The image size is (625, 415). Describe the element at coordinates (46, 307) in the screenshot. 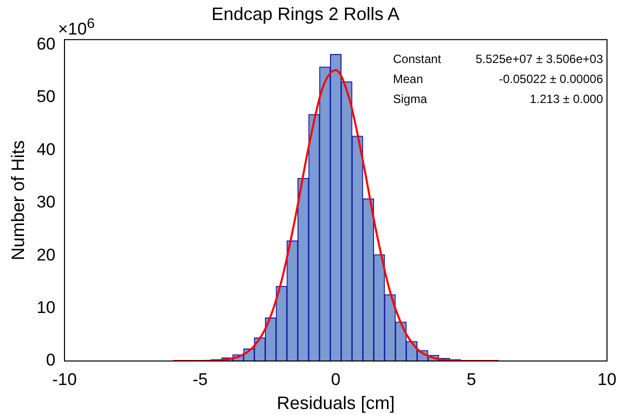

I see `y-tick-label: 10` at that location.